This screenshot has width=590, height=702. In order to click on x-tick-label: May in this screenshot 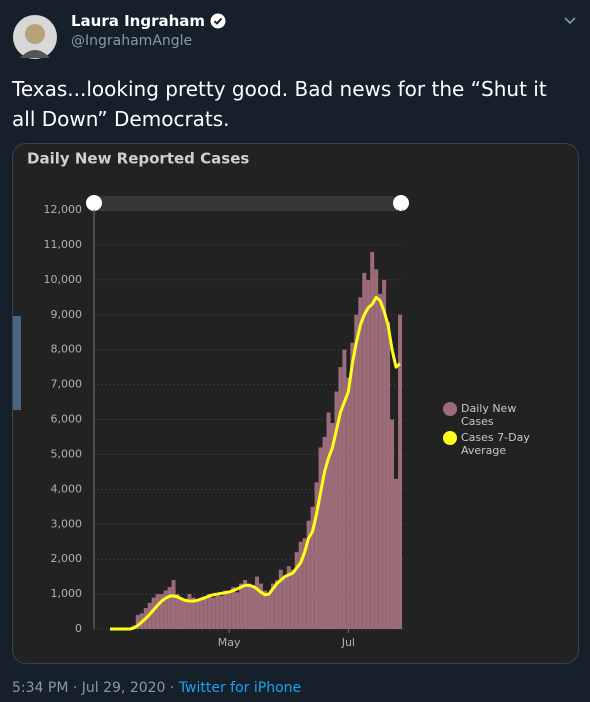, I will do `click(229, 642)`.